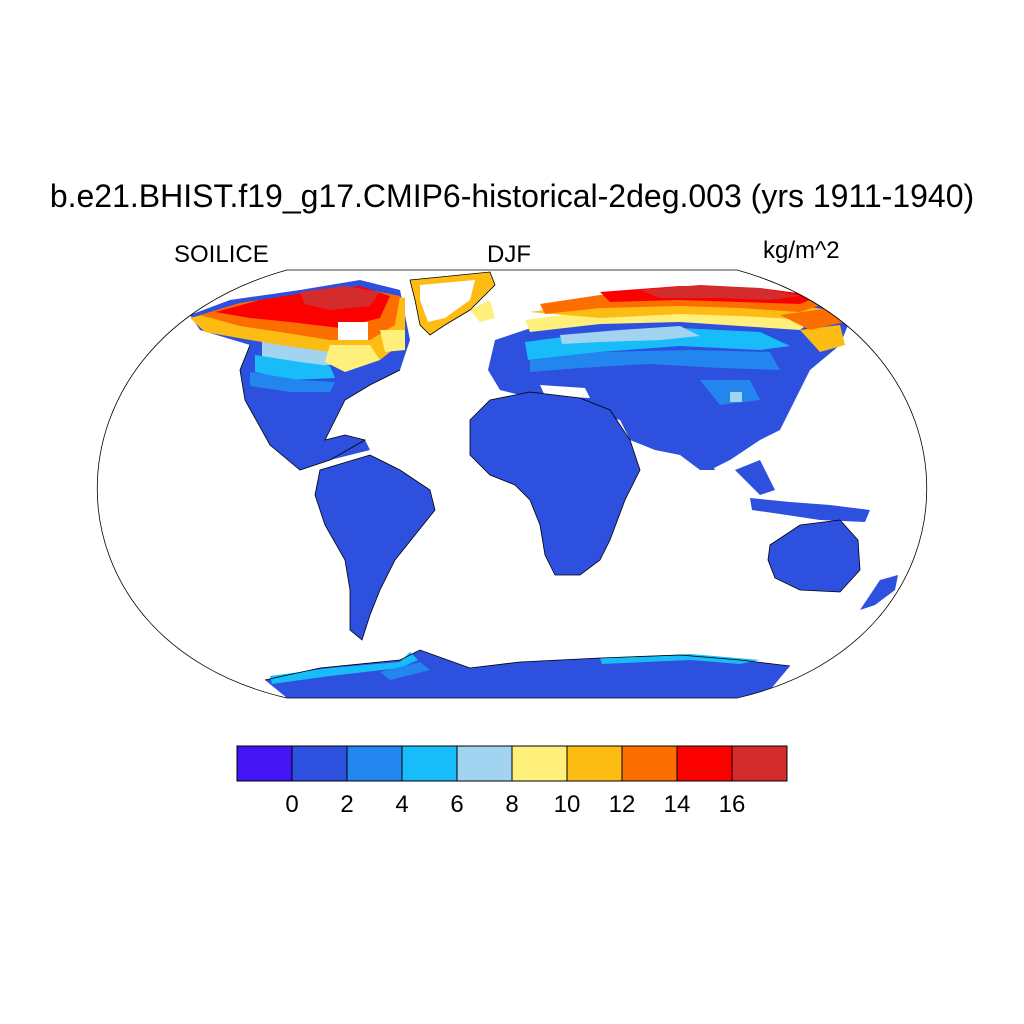  I want to click on colorbar-boxes, so click(512, 763).